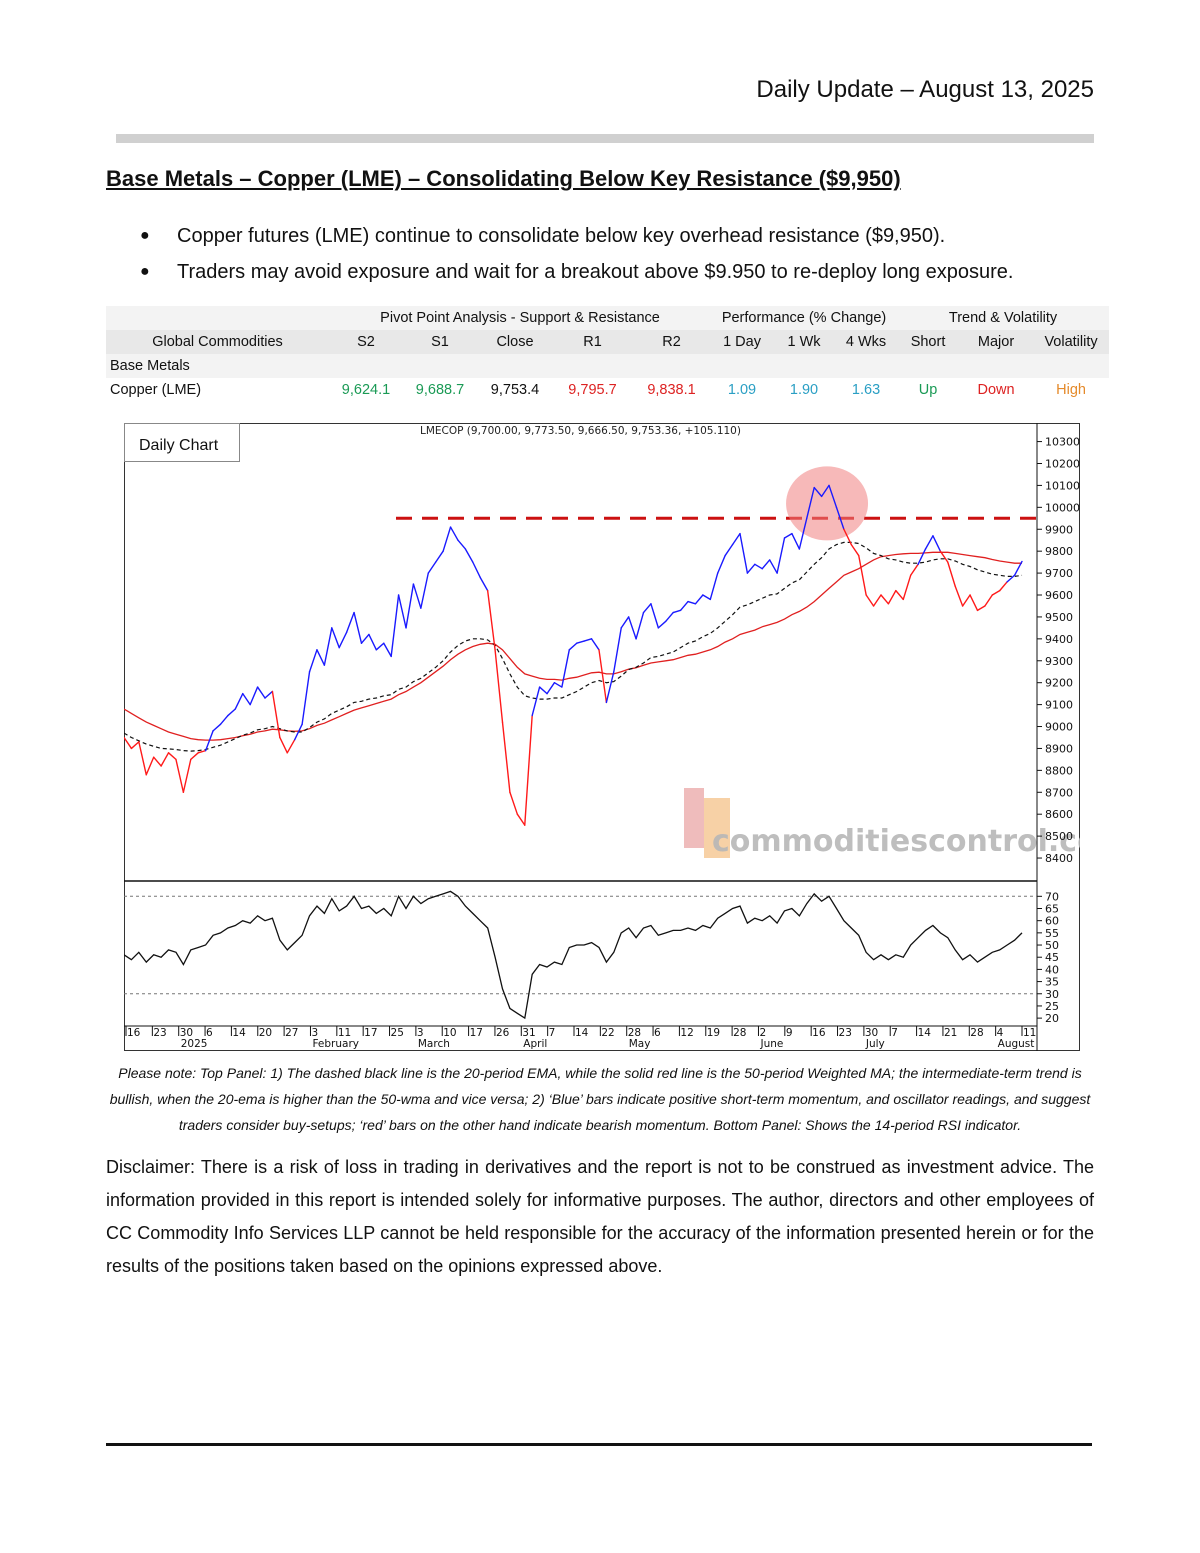 This screenshot has width=1200, height=1553. Describe the element at coordinates (217, 342) in the screenshot. I see `column-header: Global Commodities` at that location.